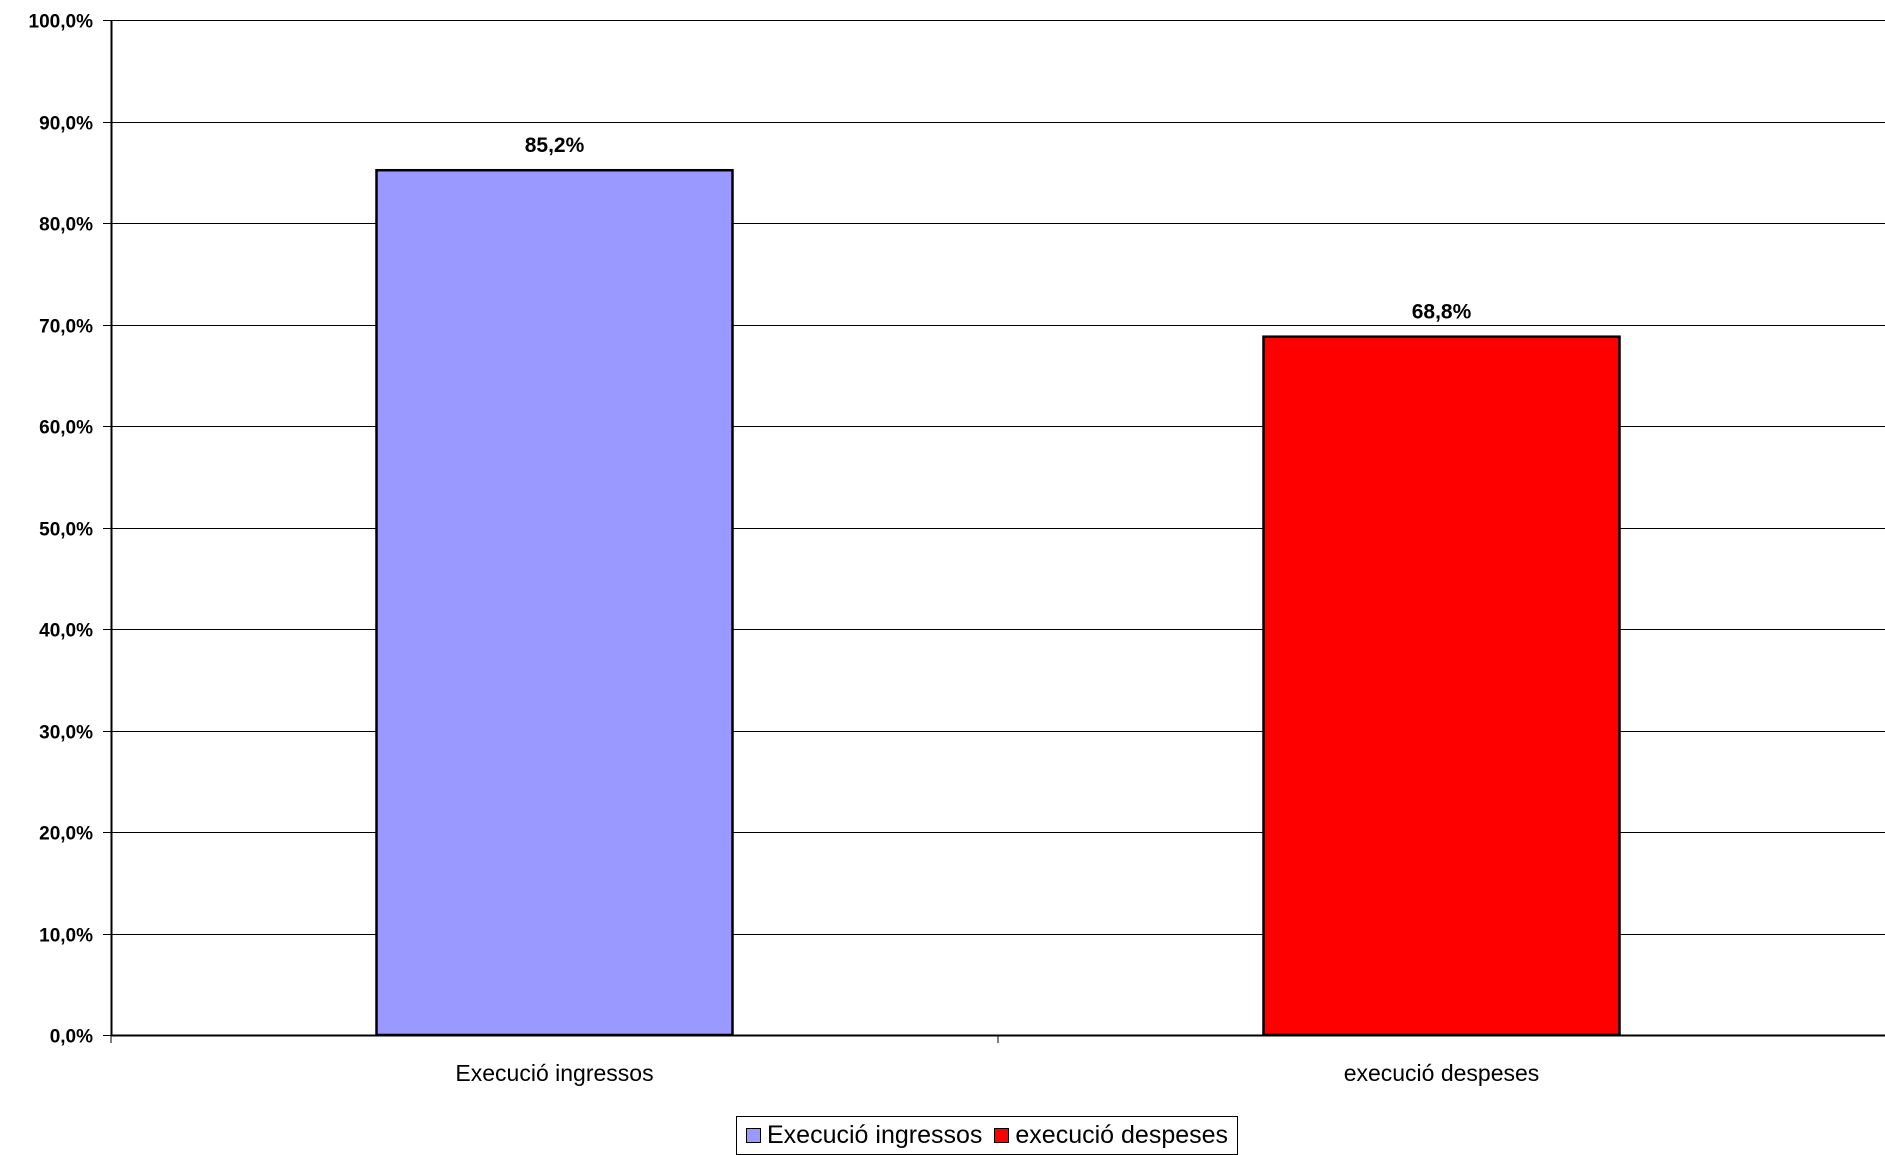  What do you see at coordinates (66, 733) in the screenshot?
I see `y-tick-label: 30,0%` at bounding box center [66, 733].